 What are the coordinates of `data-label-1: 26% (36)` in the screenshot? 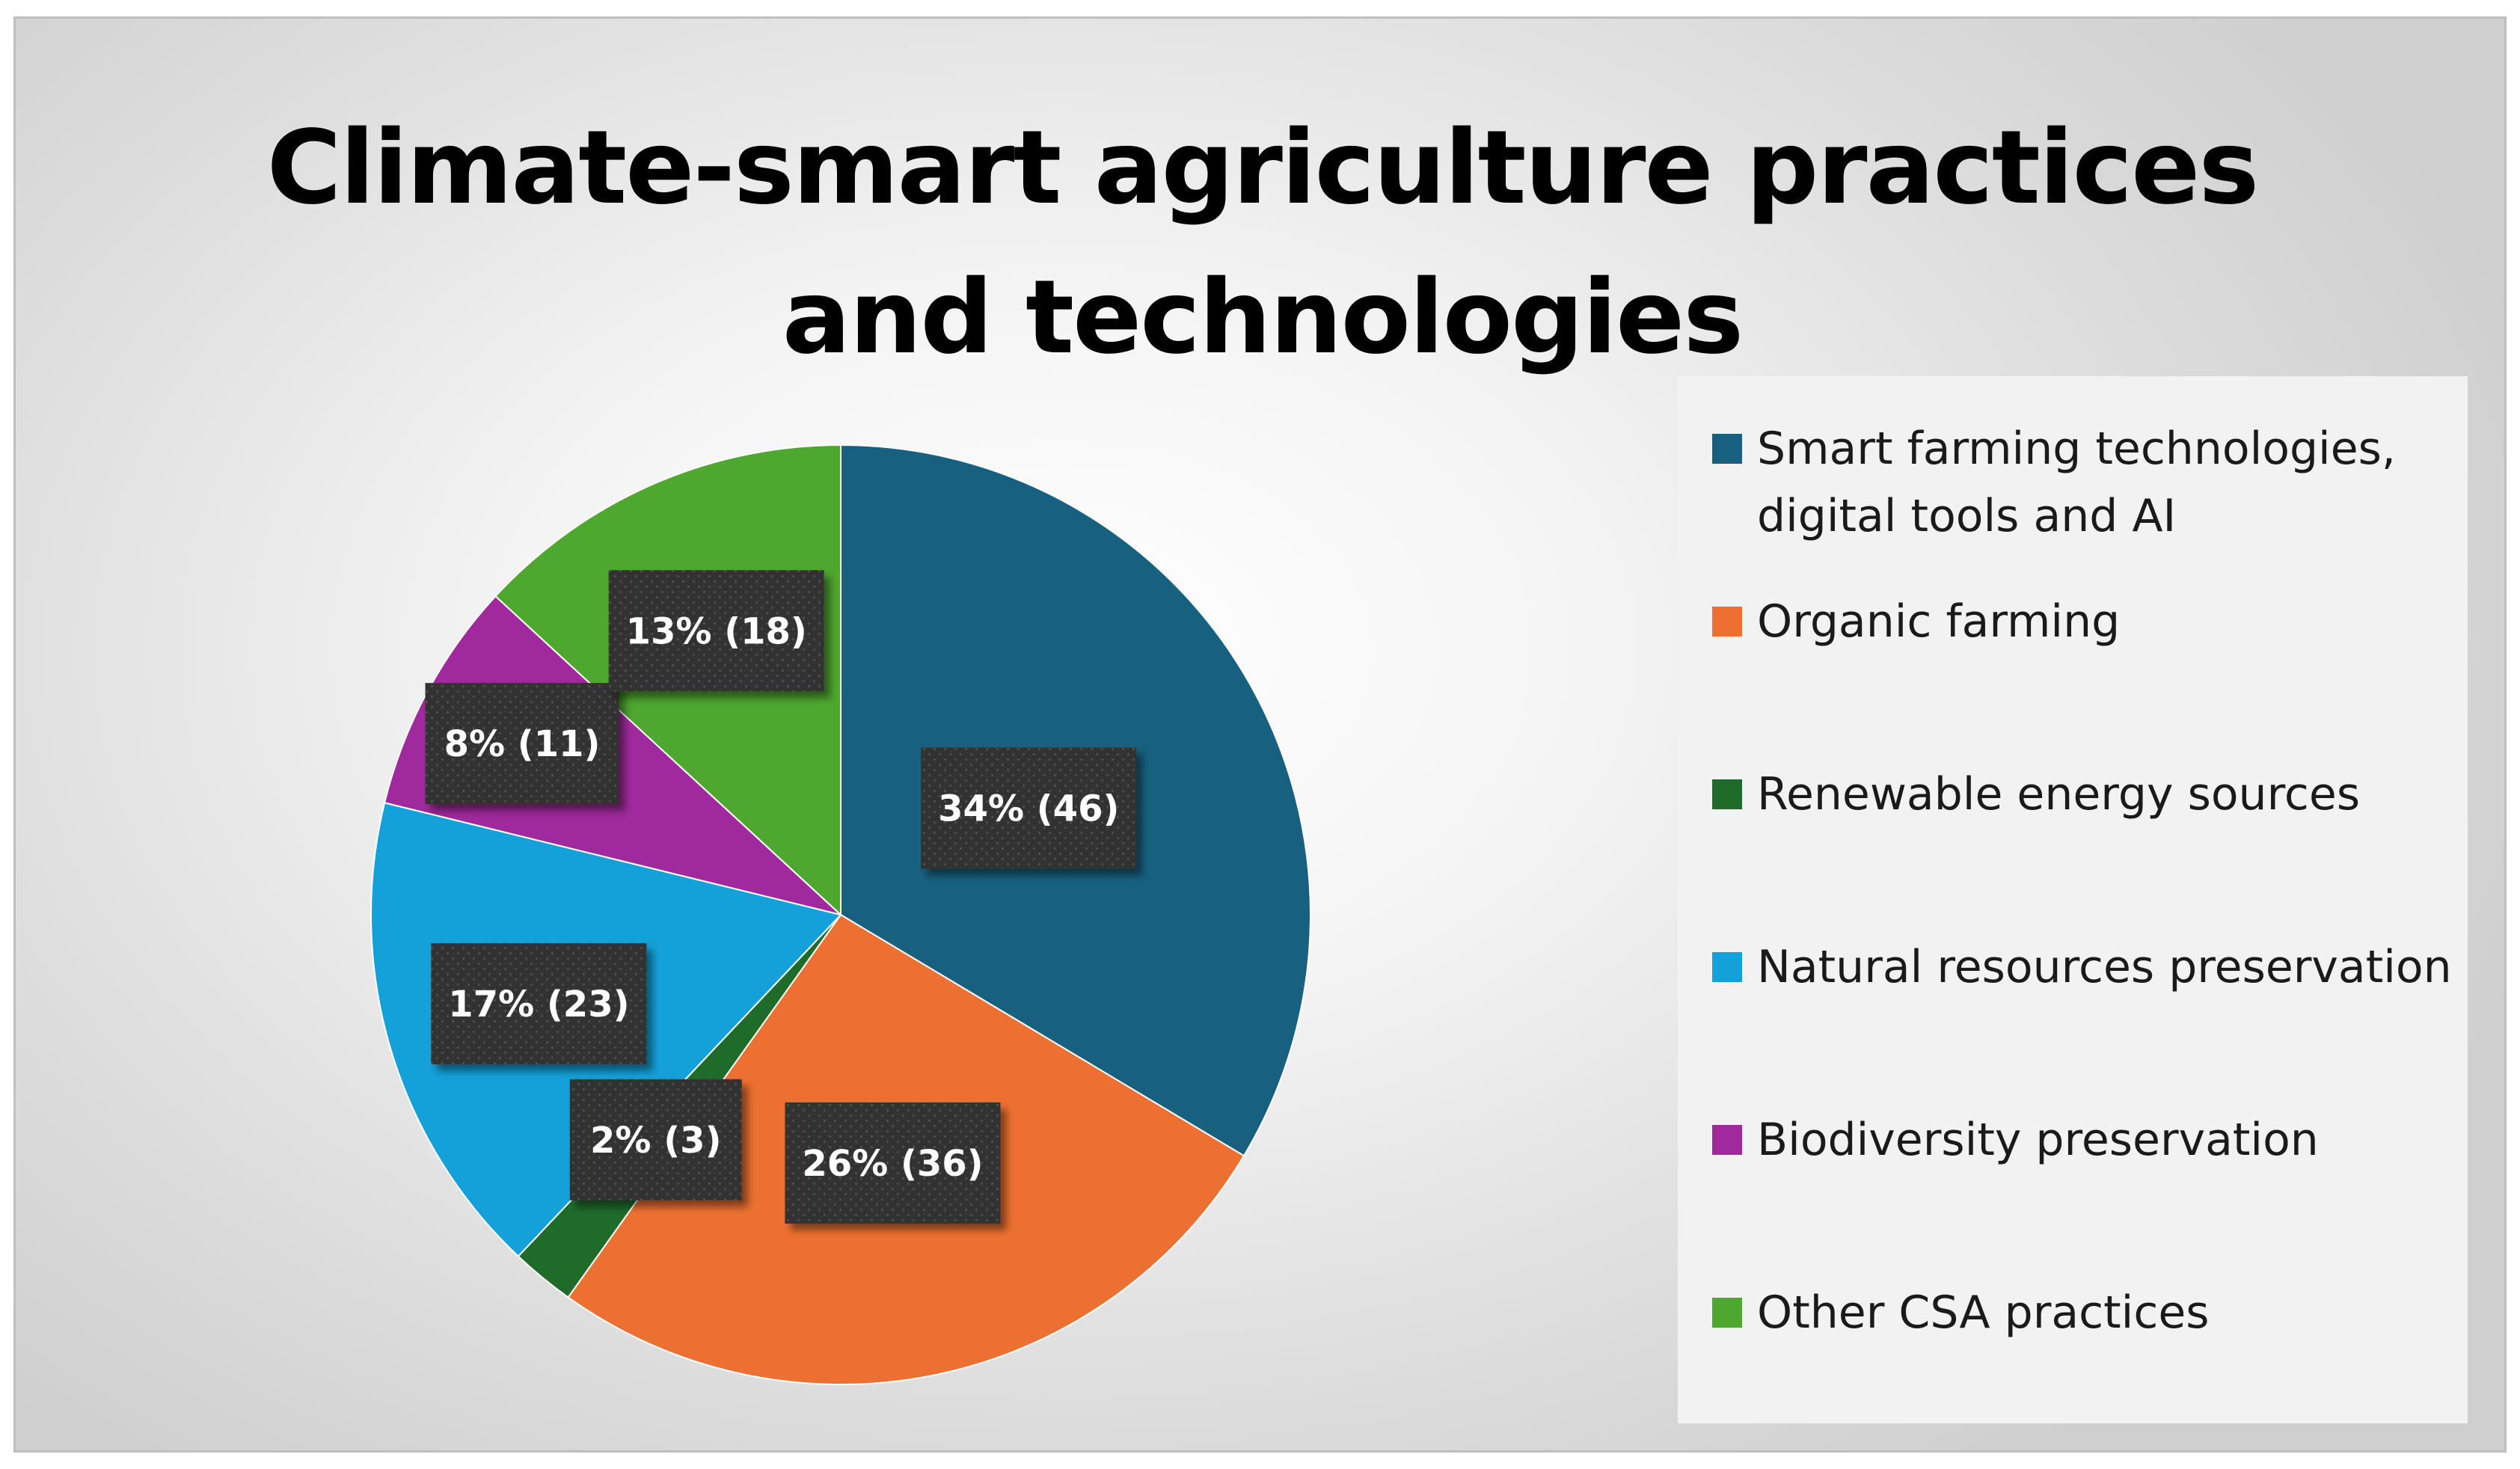 It's located at (893, 1163).